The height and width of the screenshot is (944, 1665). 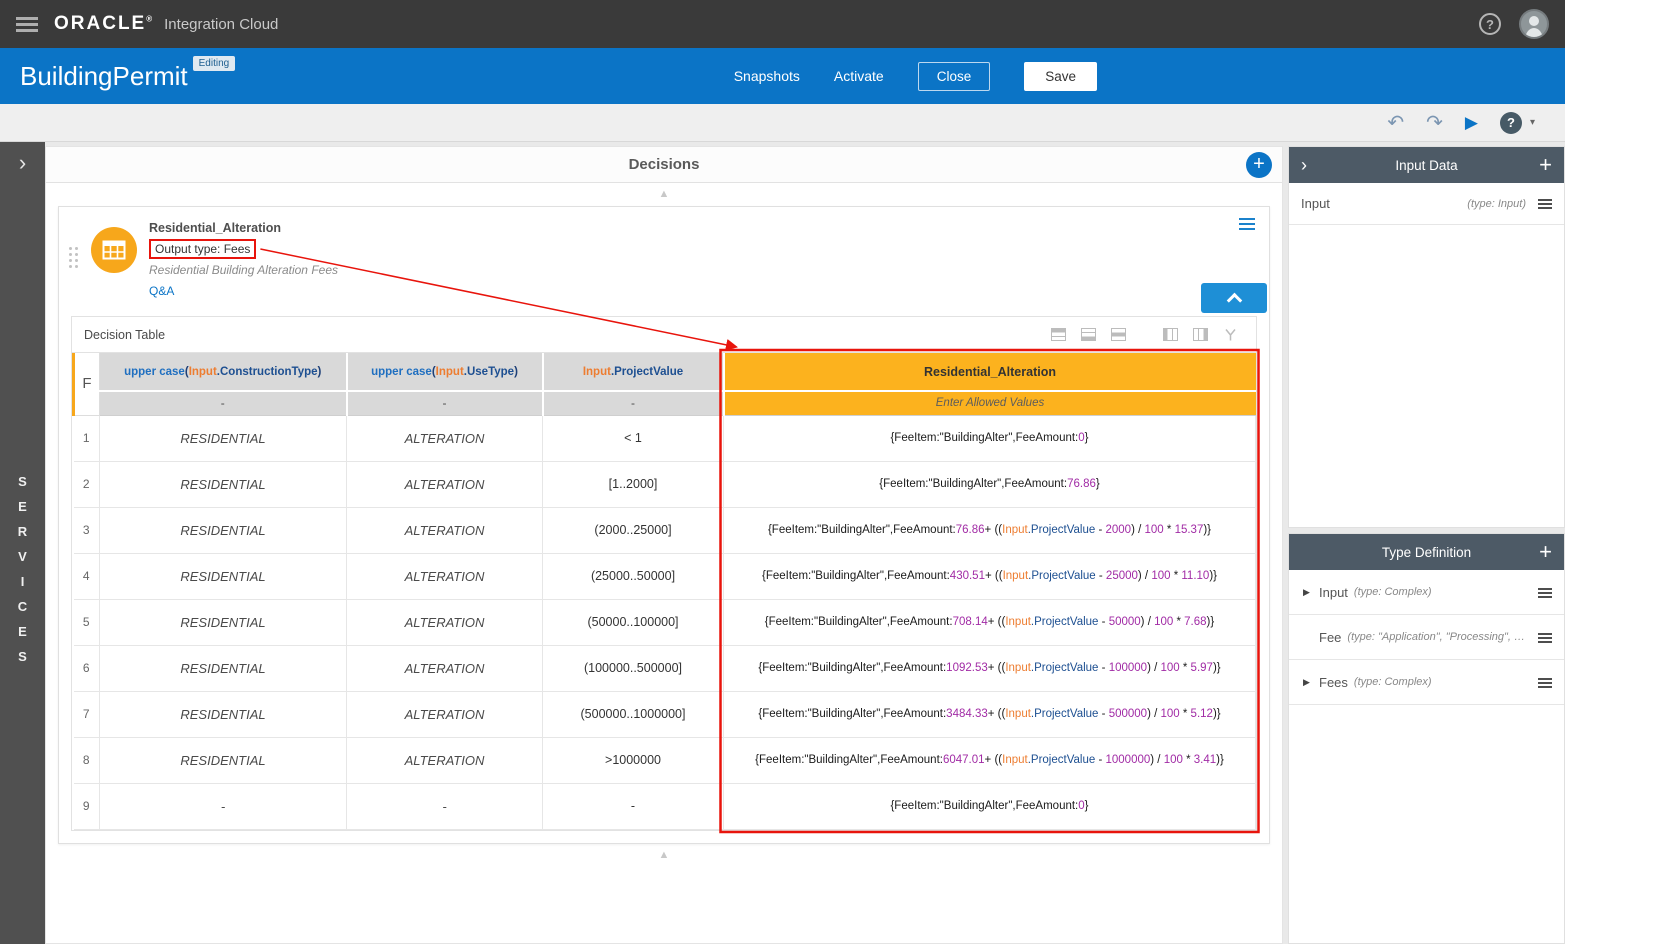 What do you see at coordinates (86, 530) in the screenshot?
I see `rule-number-cell: 3` at bounding box center [86, 530].